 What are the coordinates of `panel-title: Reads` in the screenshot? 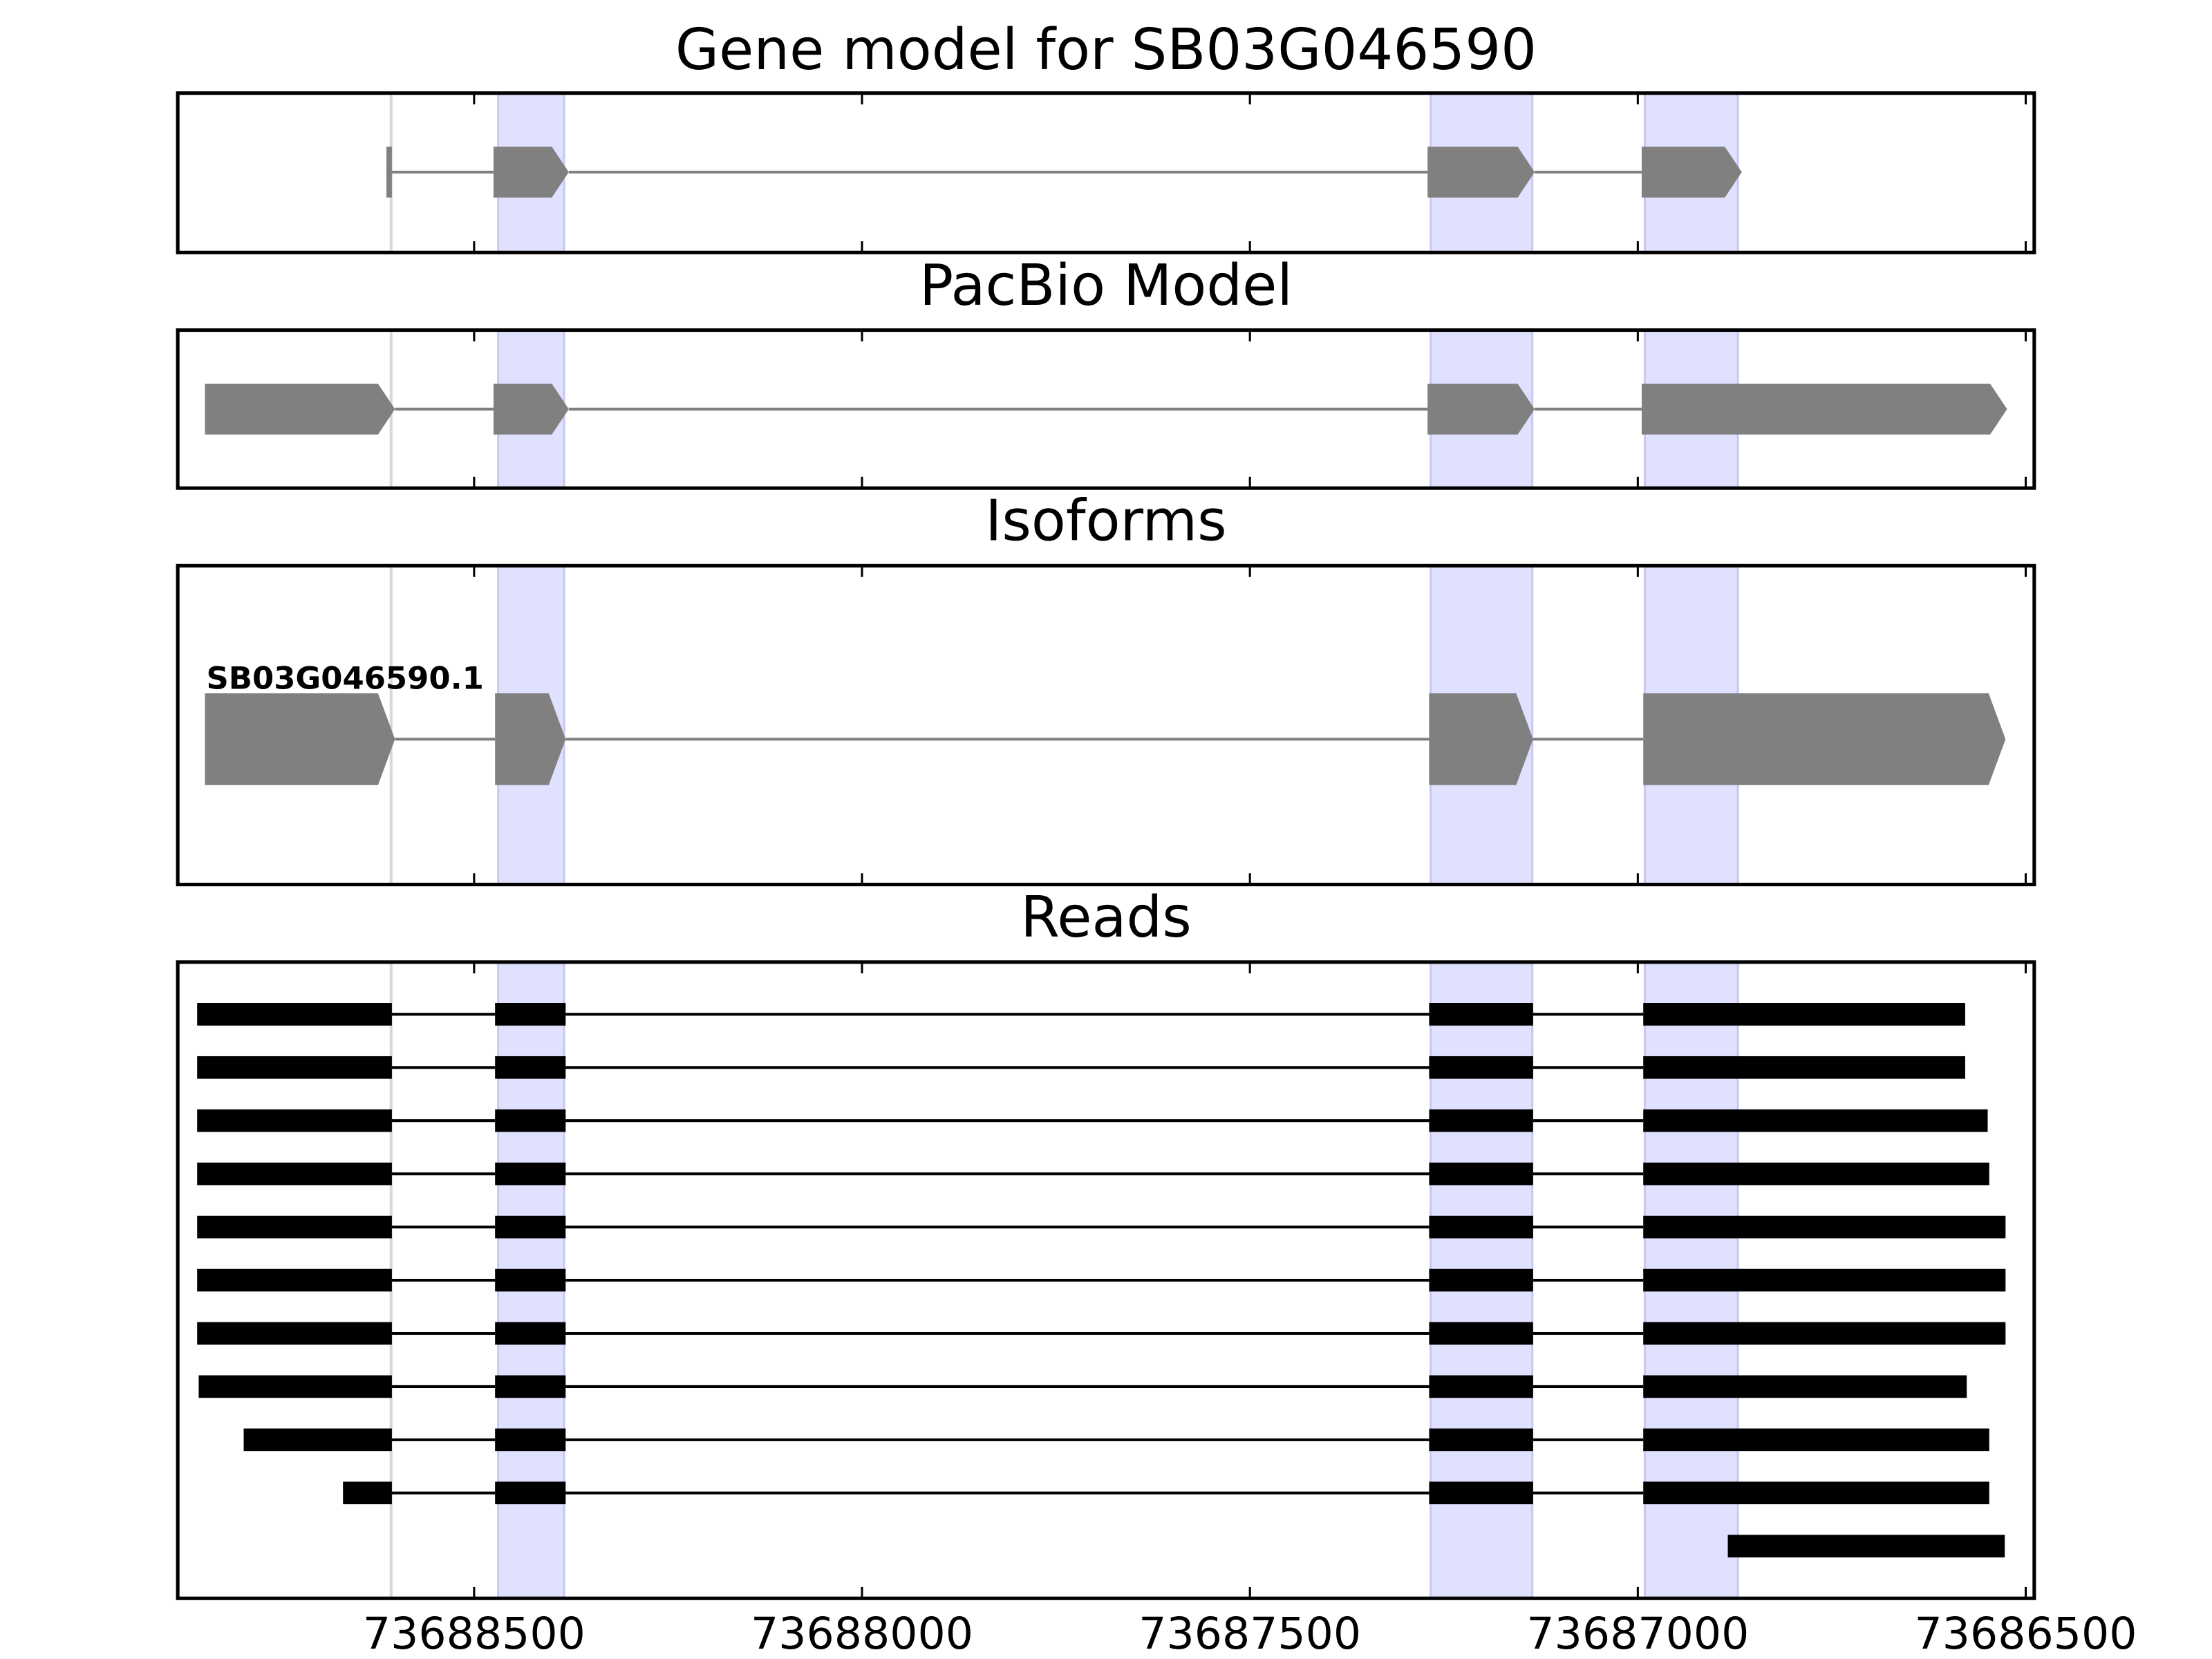 It's located at (1106, 917).